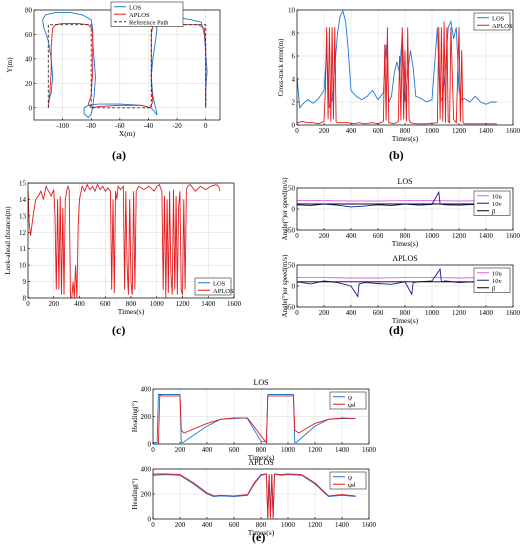 The height and width of the screenshot is (550, 527). Describe the element at coordinates (260, 382) in the screenshot. I see `chart-title: LOS` at that location.